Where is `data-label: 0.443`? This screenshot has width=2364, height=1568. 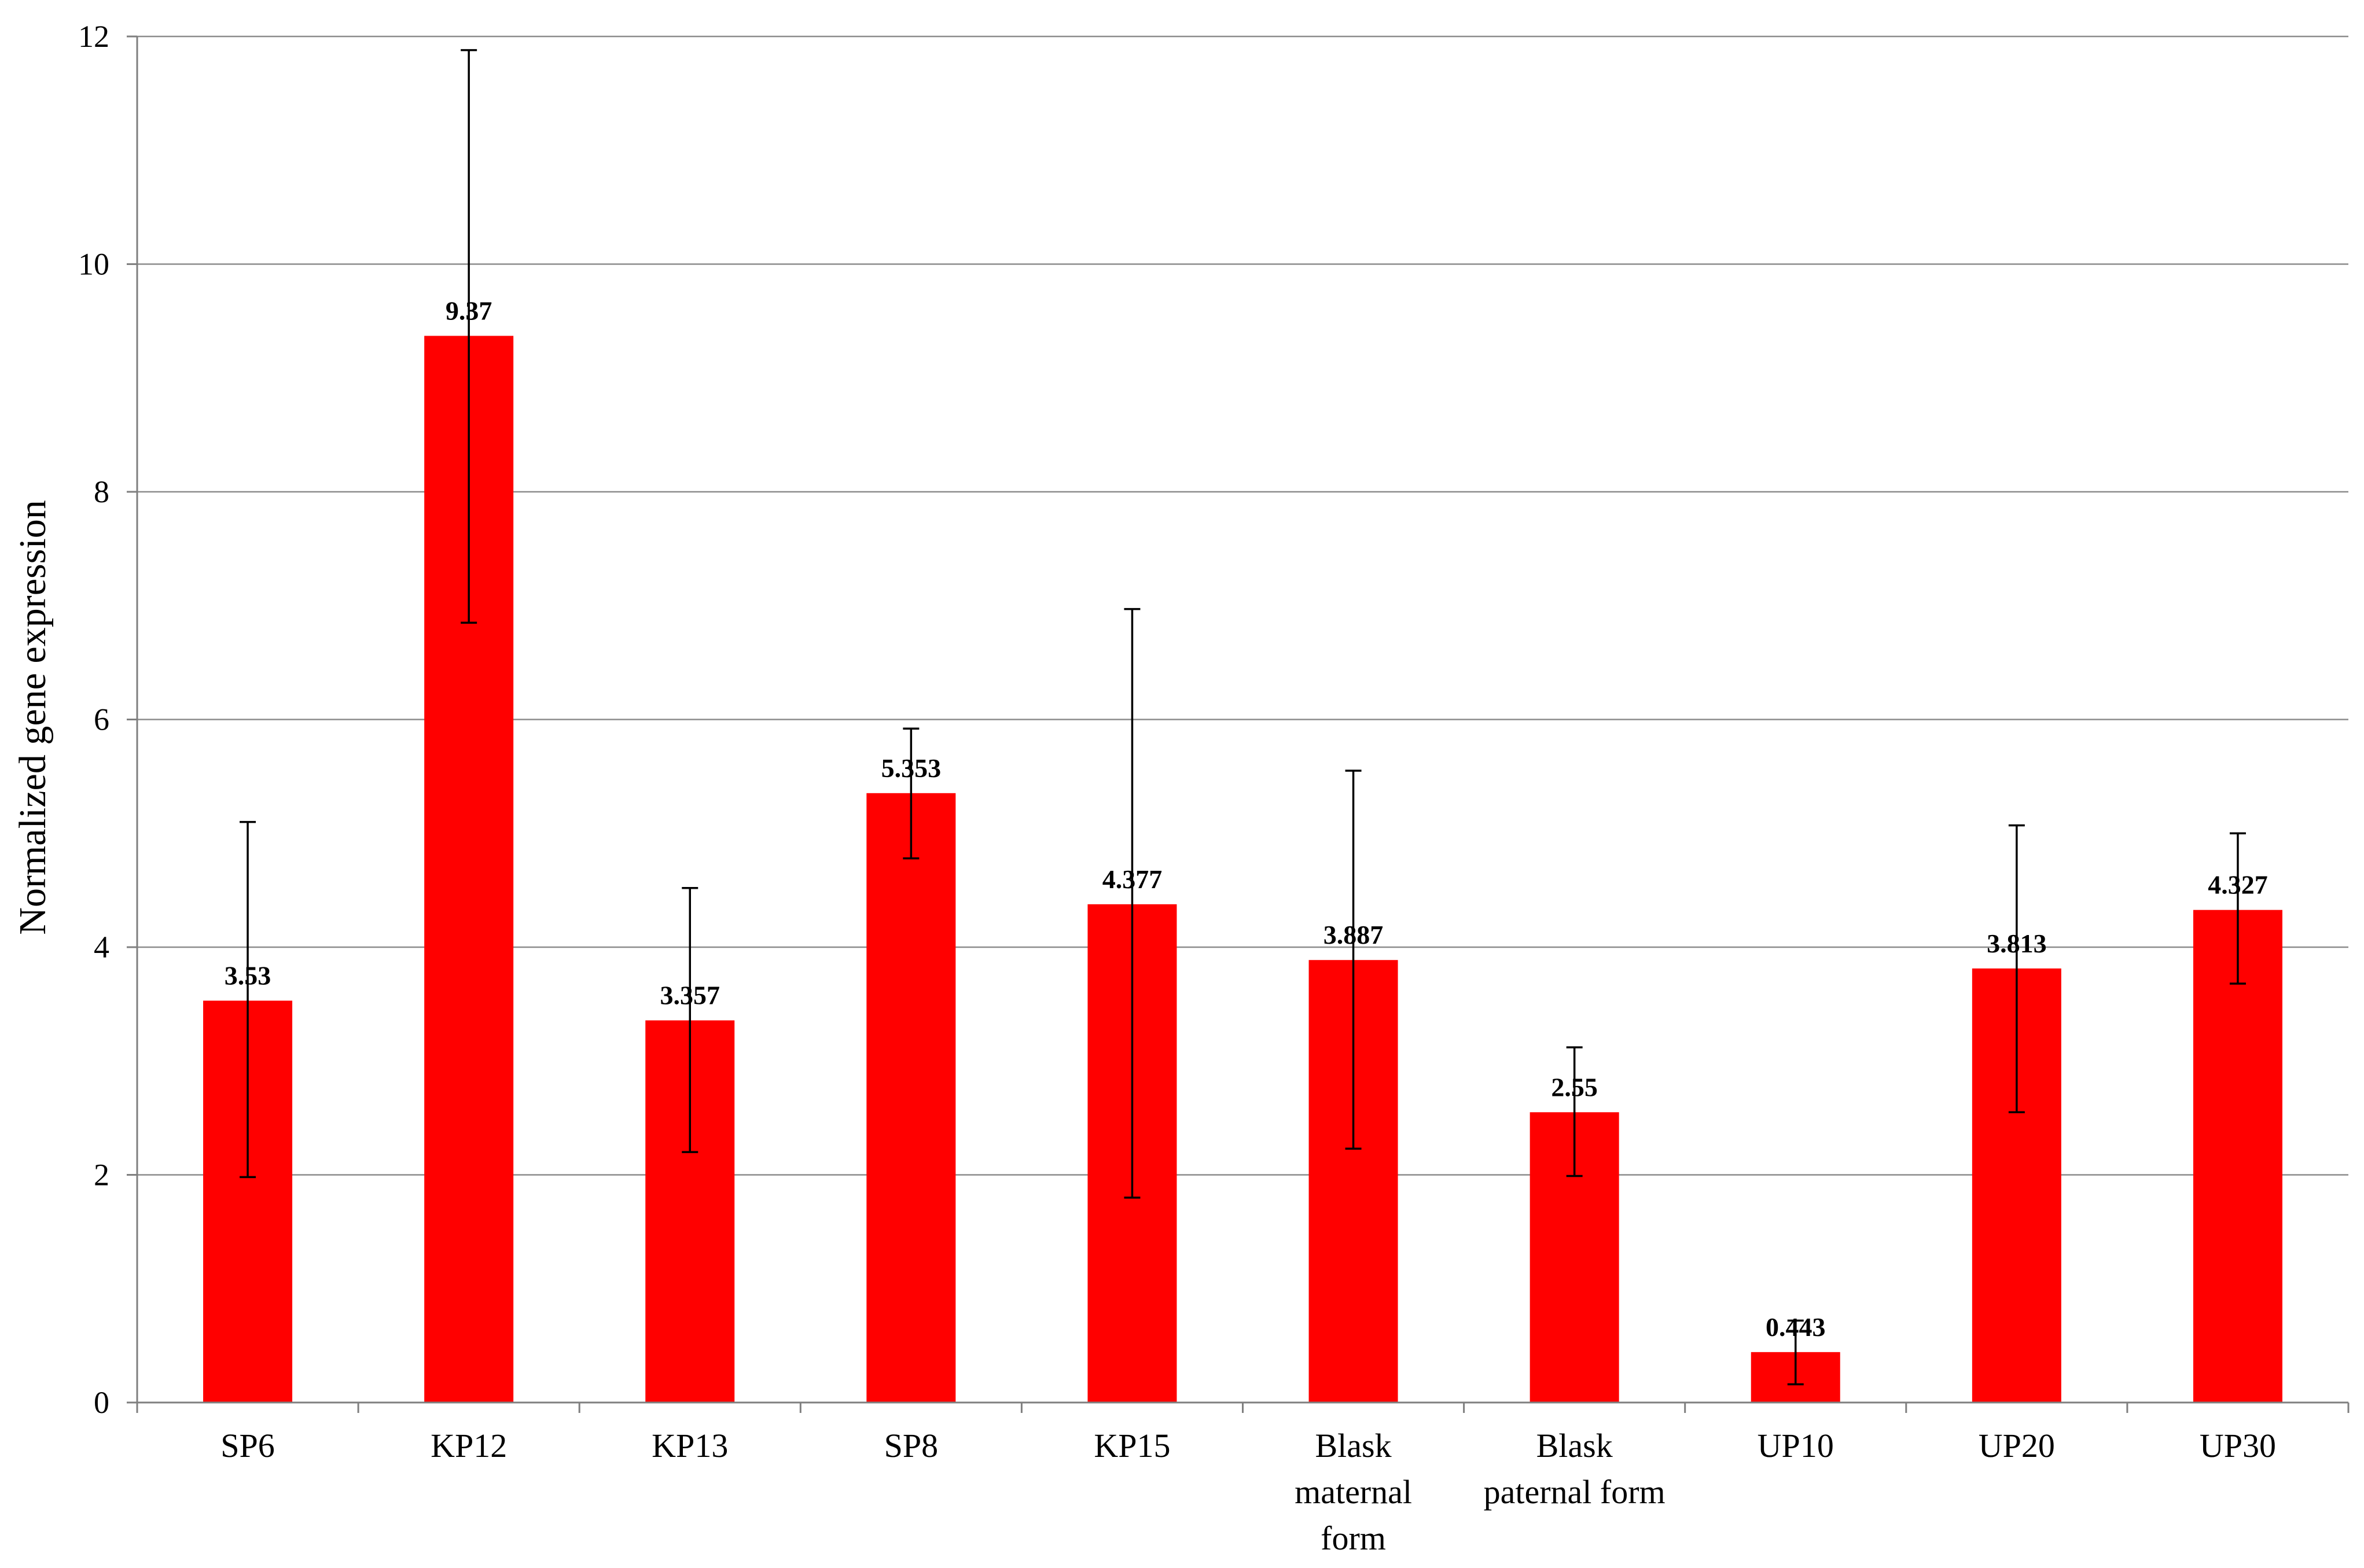
data-label: 0.443 is located at coordinates (1796, 1327).